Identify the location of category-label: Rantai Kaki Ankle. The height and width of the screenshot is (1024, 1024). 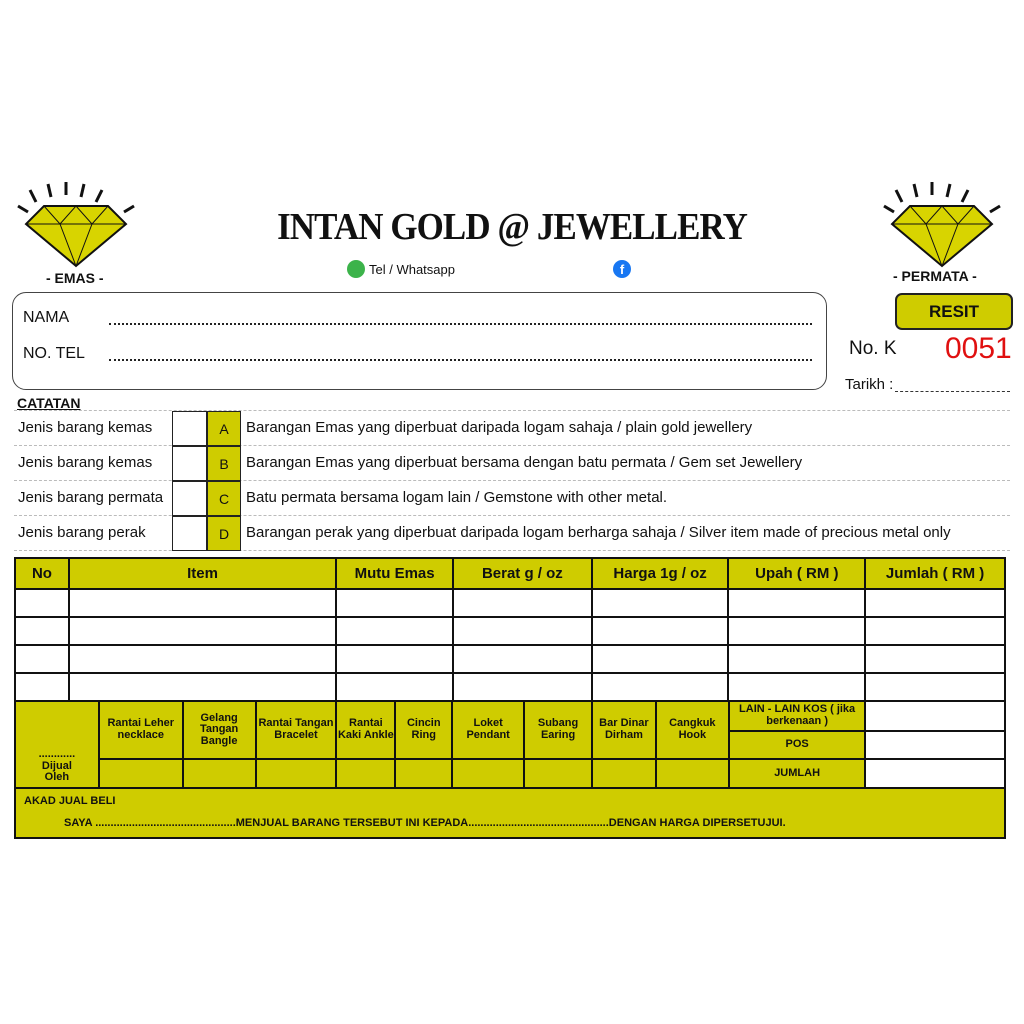
(366, 730).